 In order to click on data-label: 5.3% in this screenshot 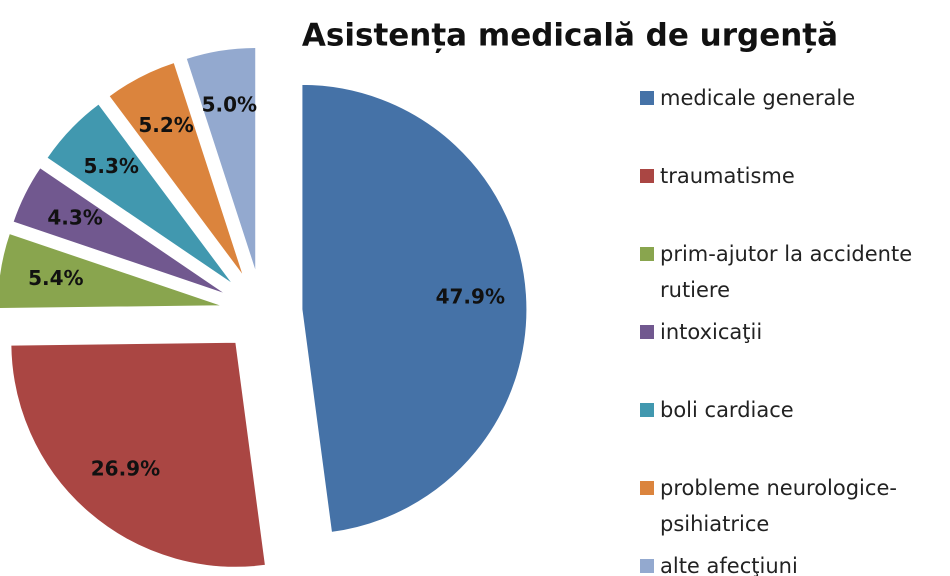, I will do `click(110, 166)`.